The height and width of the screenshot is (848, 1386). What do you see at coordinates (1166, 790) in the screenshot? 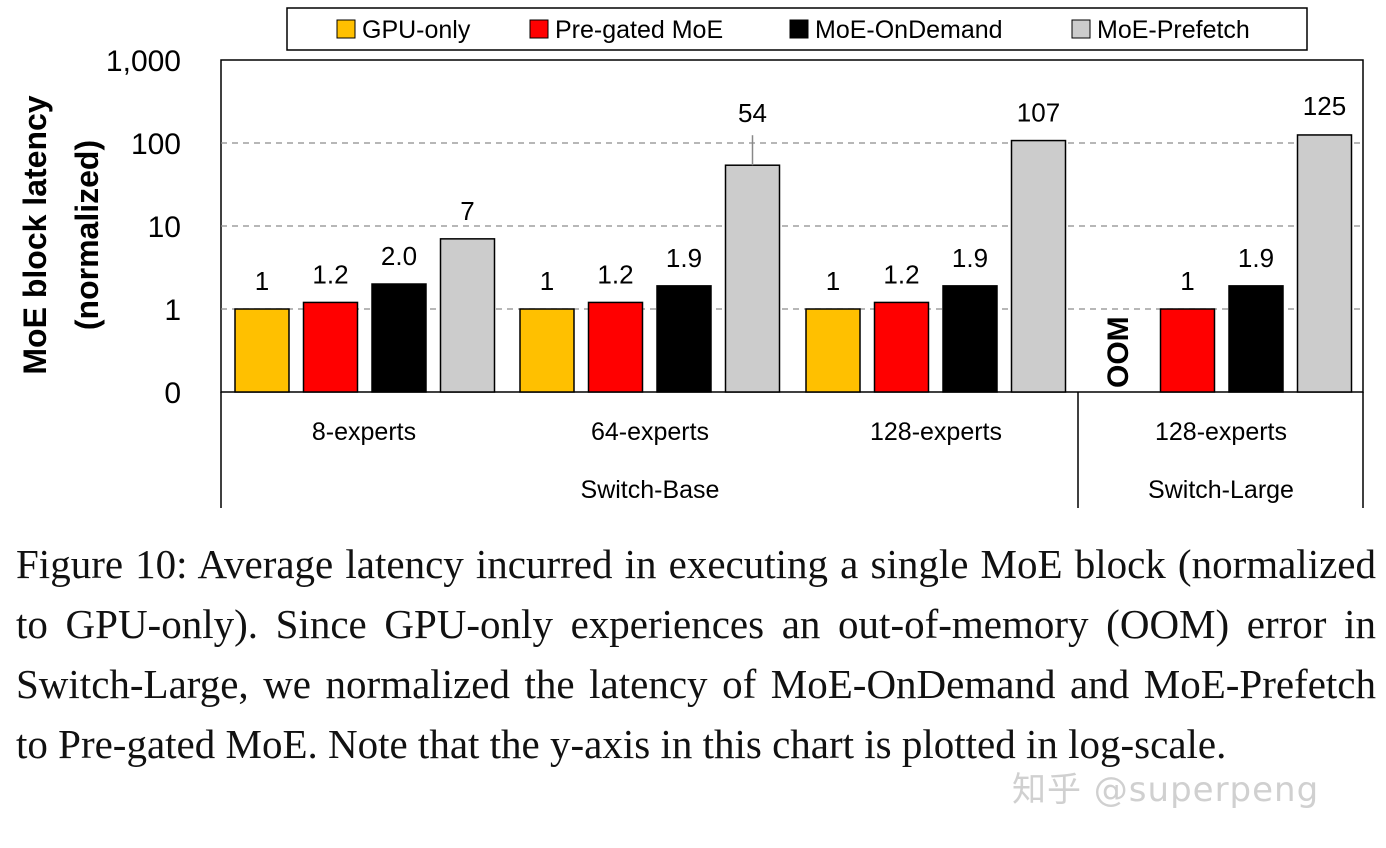
I see `watermark: 知乎 @superpeng` at bounding box center [1166, 790].